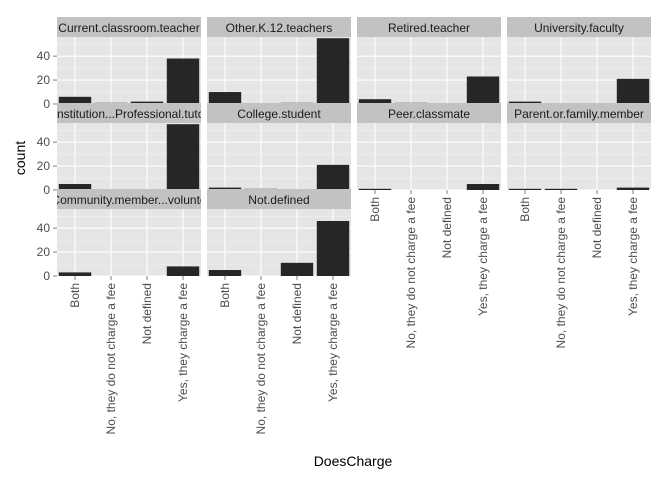 This screenshot has width=672, height=480. Describe the element at coordinates (20, 158) in the screenshot. I see `y-axis-title: count` at that location.